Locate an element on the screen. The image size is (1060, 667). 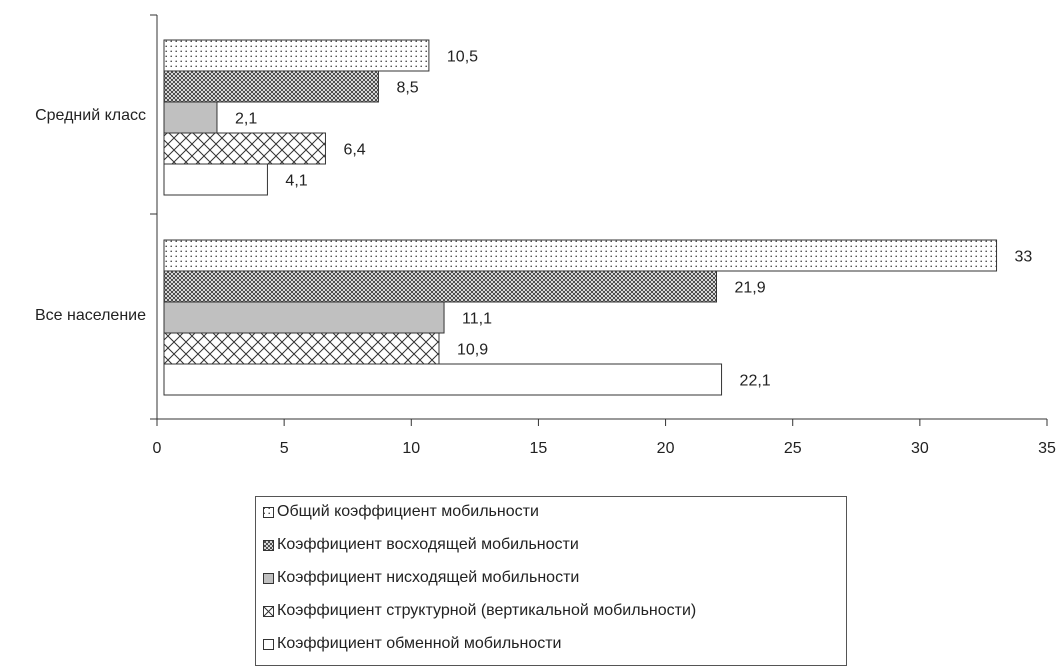
legend-label: Коэффициент обменной мобильности is located at coordinates (419, 643).